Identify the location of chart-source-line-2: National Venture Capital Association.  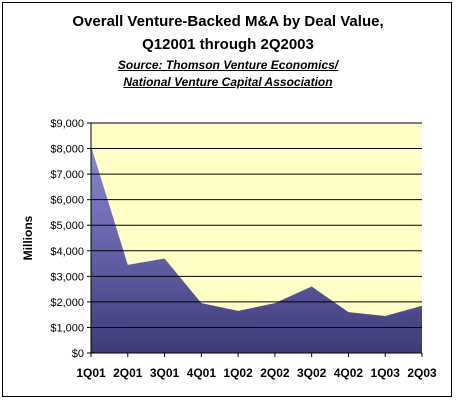
(228, 82).